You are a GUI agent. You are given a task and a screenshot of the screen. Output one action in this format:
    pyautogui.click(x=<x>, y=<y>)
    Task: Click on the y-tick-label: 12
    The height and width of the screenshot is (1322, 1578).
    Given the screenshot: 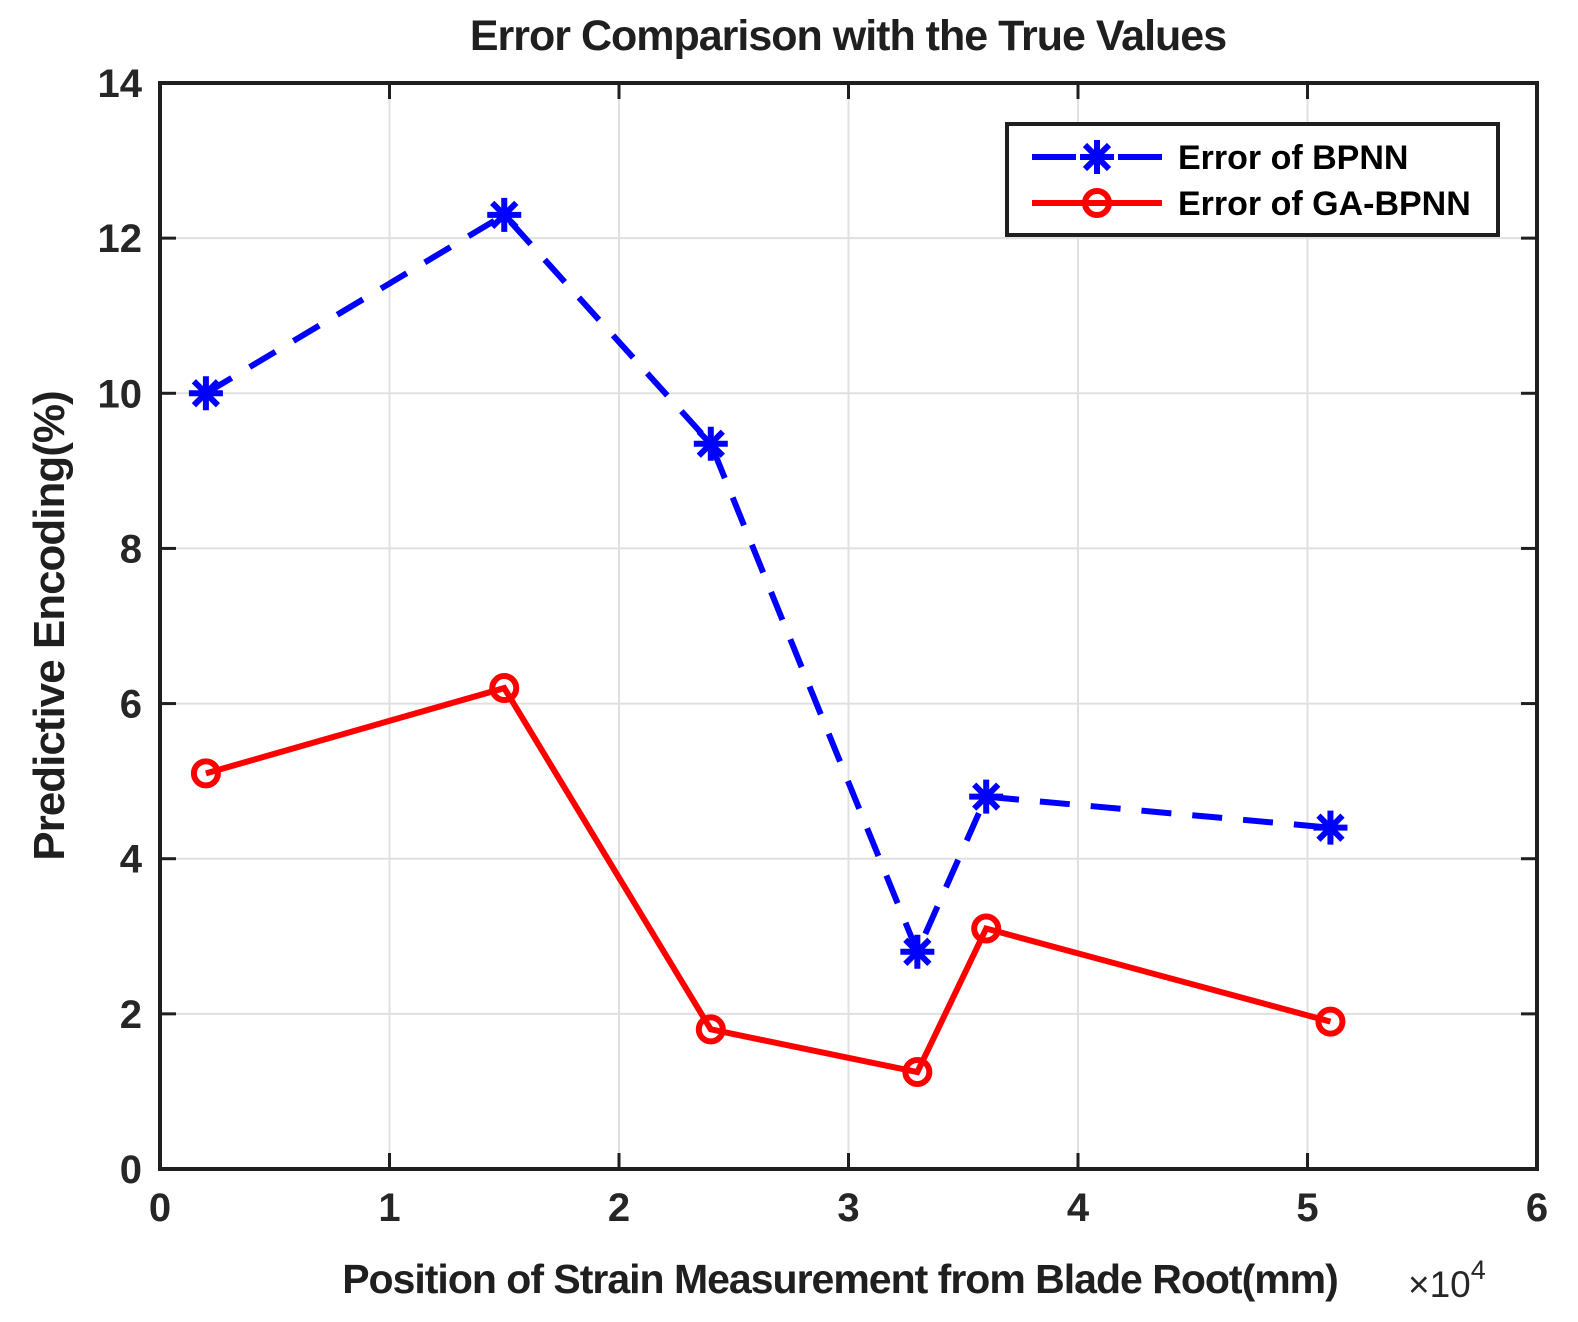 What is the action you would take?
    pyautogui.click(x=120, y=239)
    